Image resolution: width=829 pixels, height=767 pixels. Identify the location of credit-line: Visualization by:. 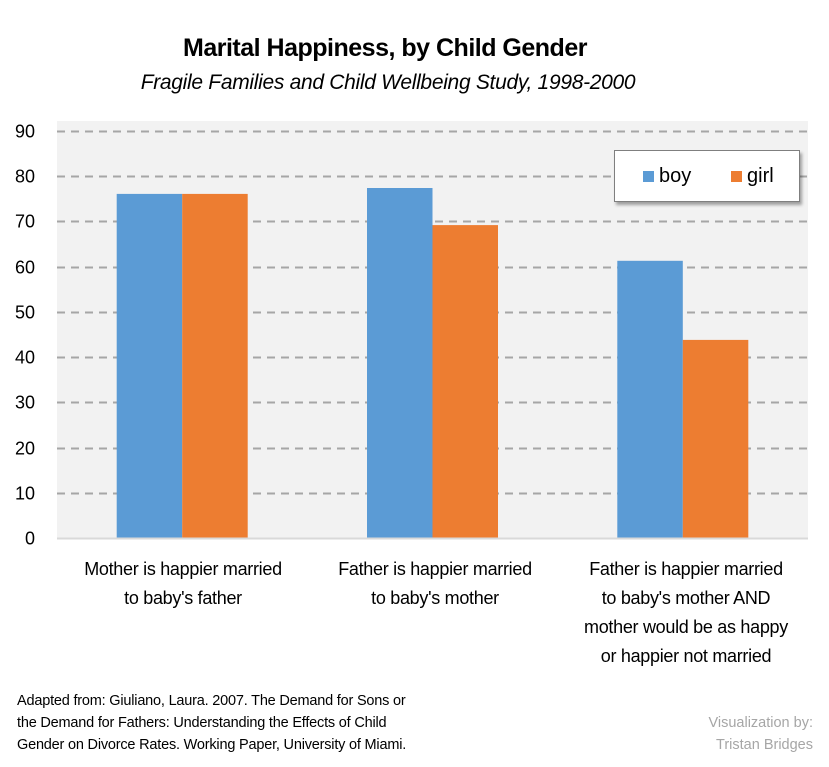
(760, 723).